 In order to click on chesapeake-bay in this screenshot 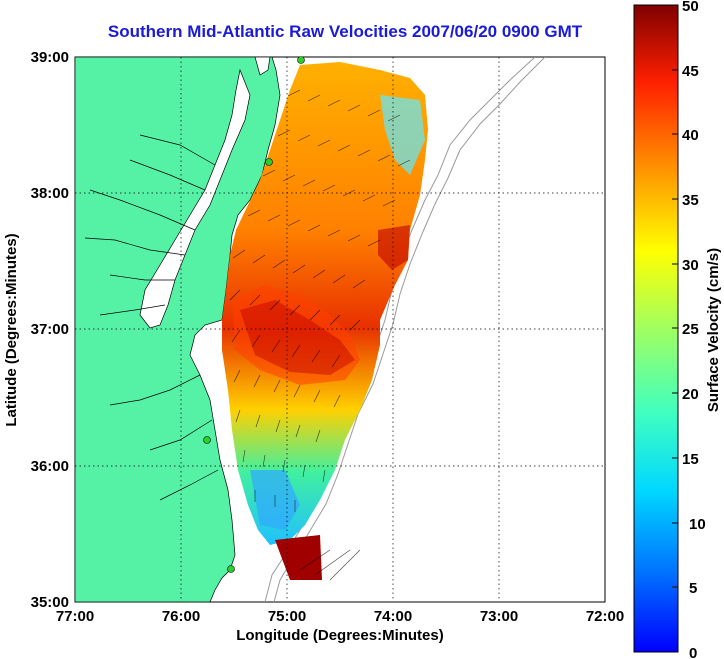, I will do `click(195, 198)`.